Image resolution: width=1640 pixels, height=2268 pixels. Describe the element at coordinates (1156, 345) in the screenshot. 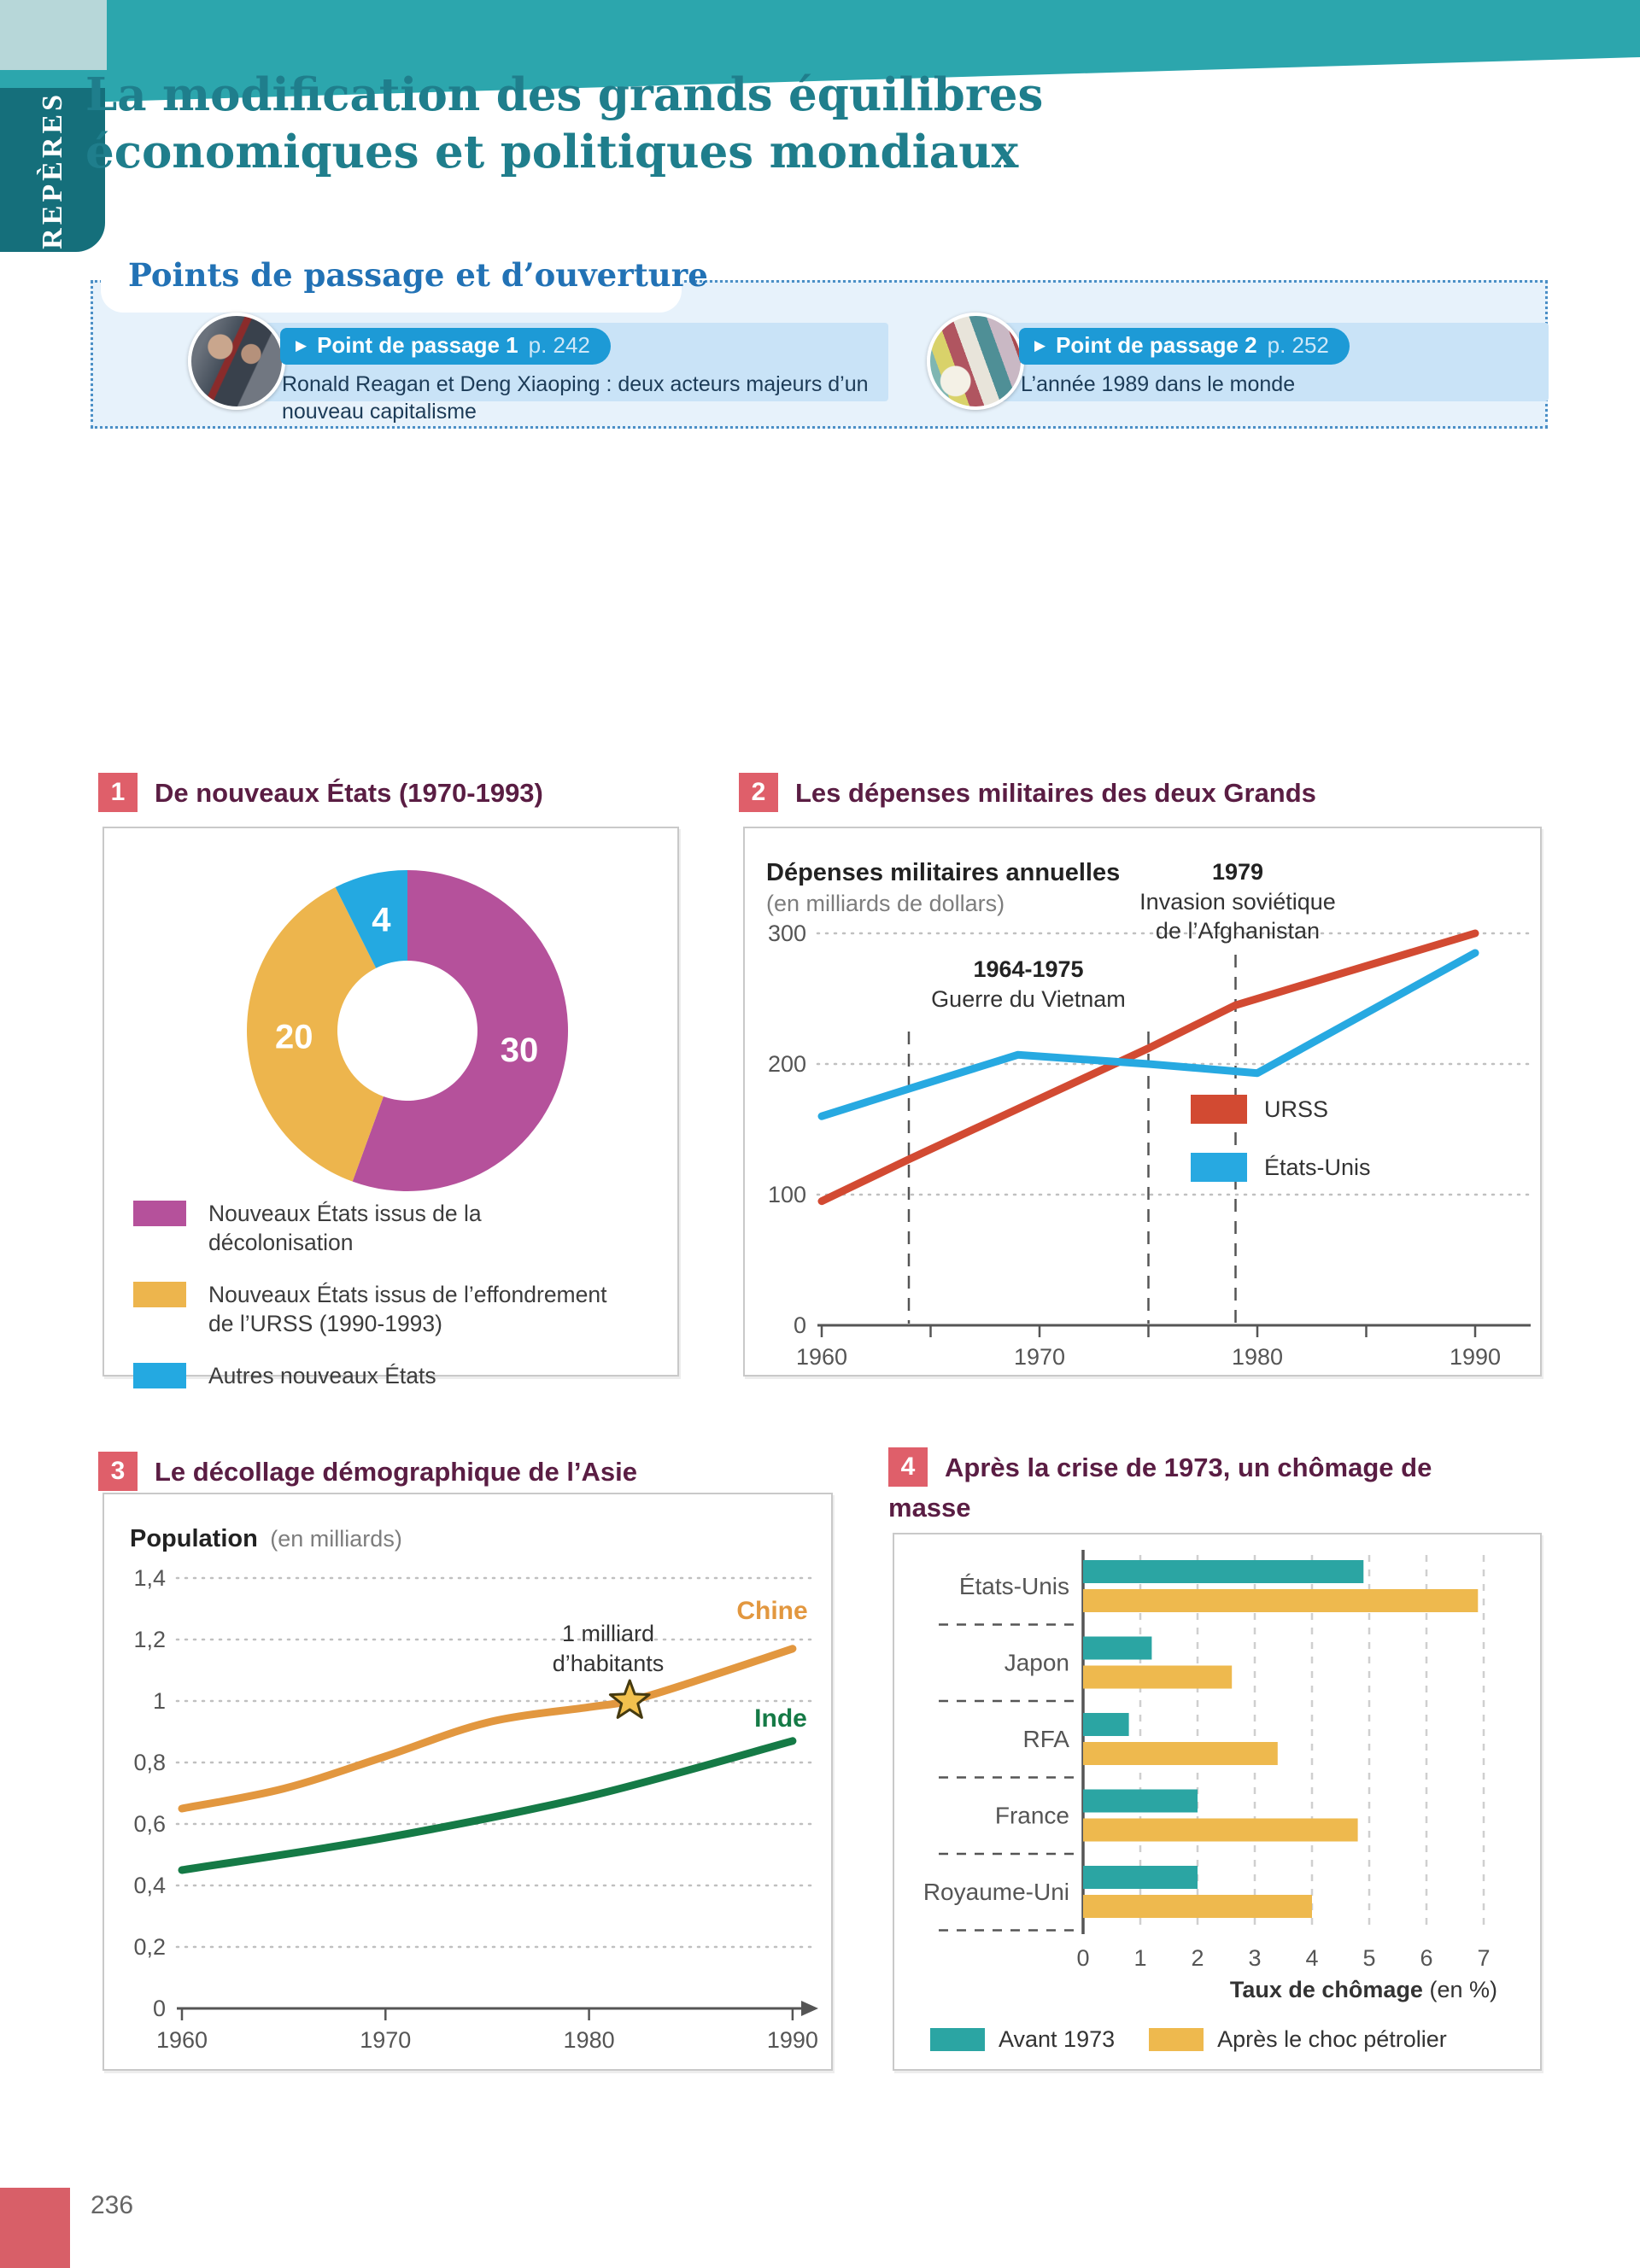

I see `pill-label: Point de passage 2` at that location.